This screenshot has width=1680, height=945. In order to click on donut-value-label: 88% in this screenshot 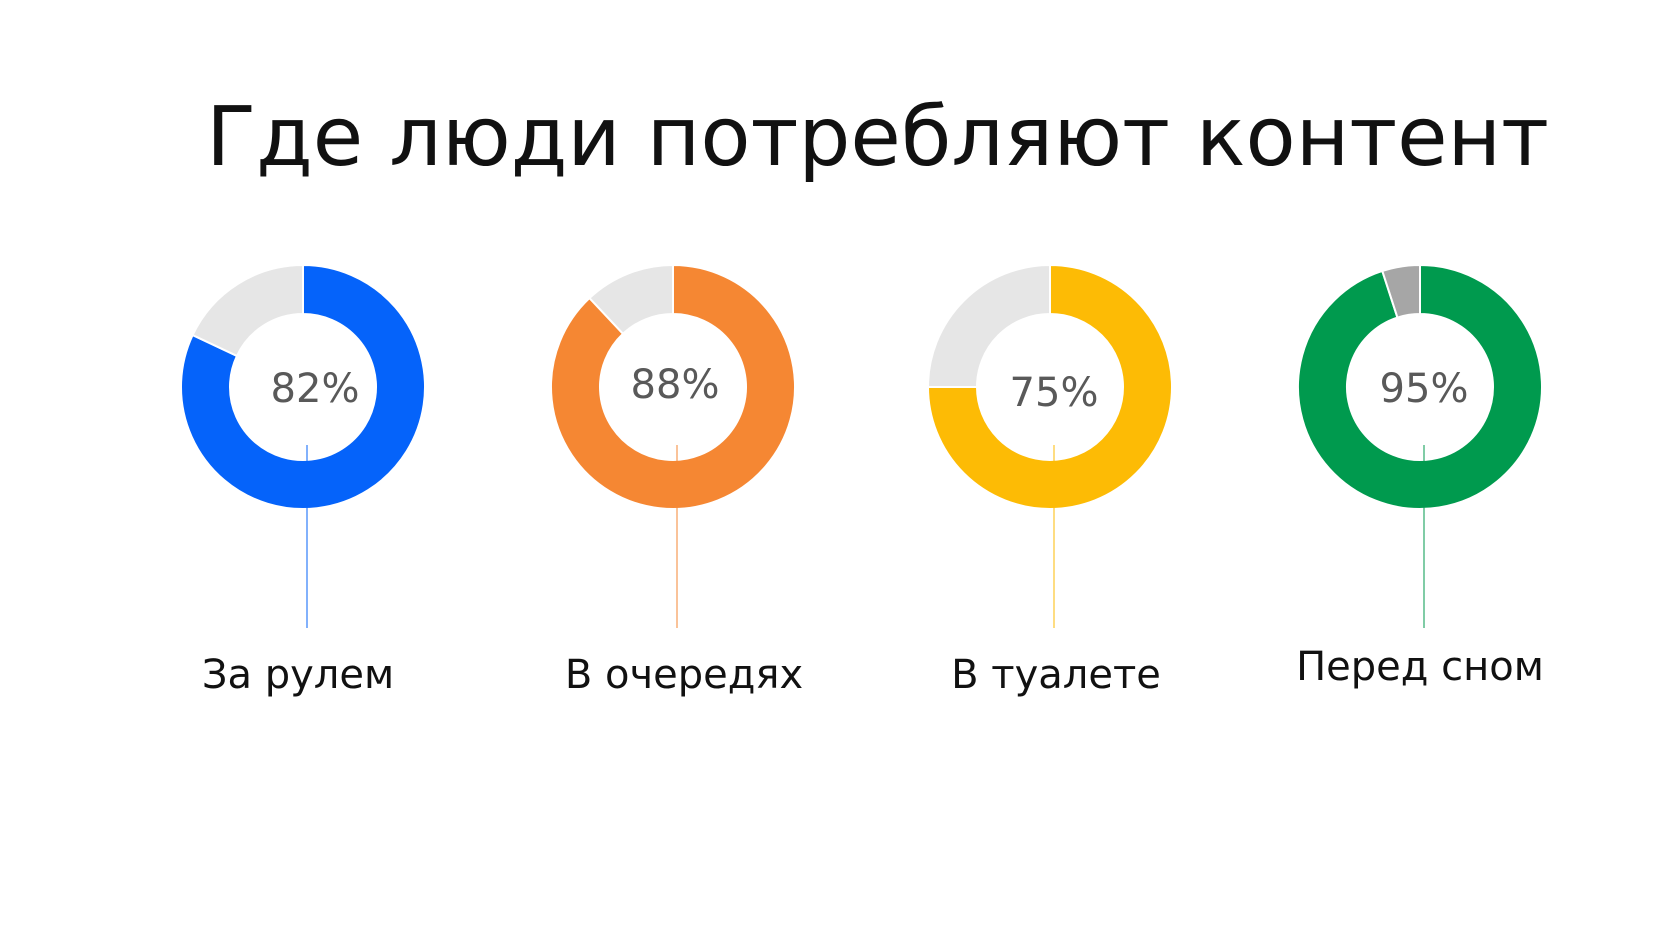, I will do `click(675, 385)`.